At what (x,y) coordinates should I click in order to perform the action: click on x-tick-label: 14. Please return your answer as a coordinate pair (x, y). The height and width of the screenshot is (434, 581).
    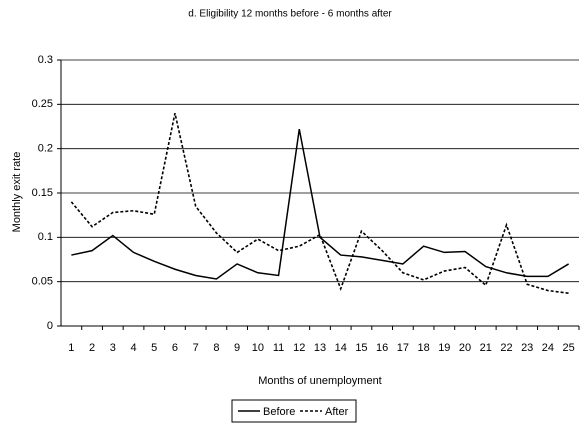
    Looking at the image, I should click on (341, 348).